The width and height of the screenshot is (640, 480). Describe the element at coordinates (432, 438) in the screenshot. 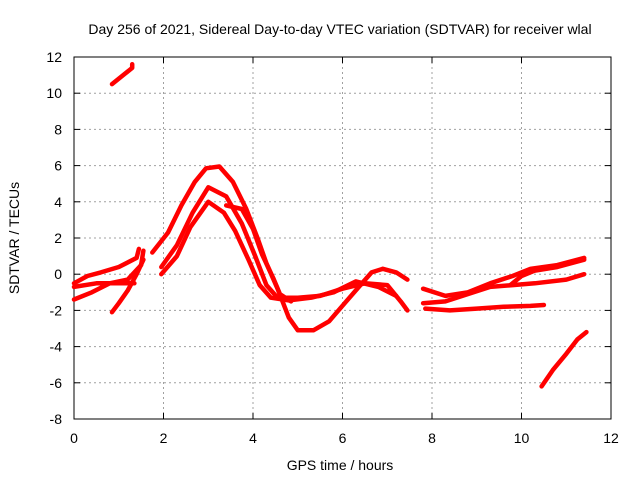

I see `x-tick-label: 8` at that location.